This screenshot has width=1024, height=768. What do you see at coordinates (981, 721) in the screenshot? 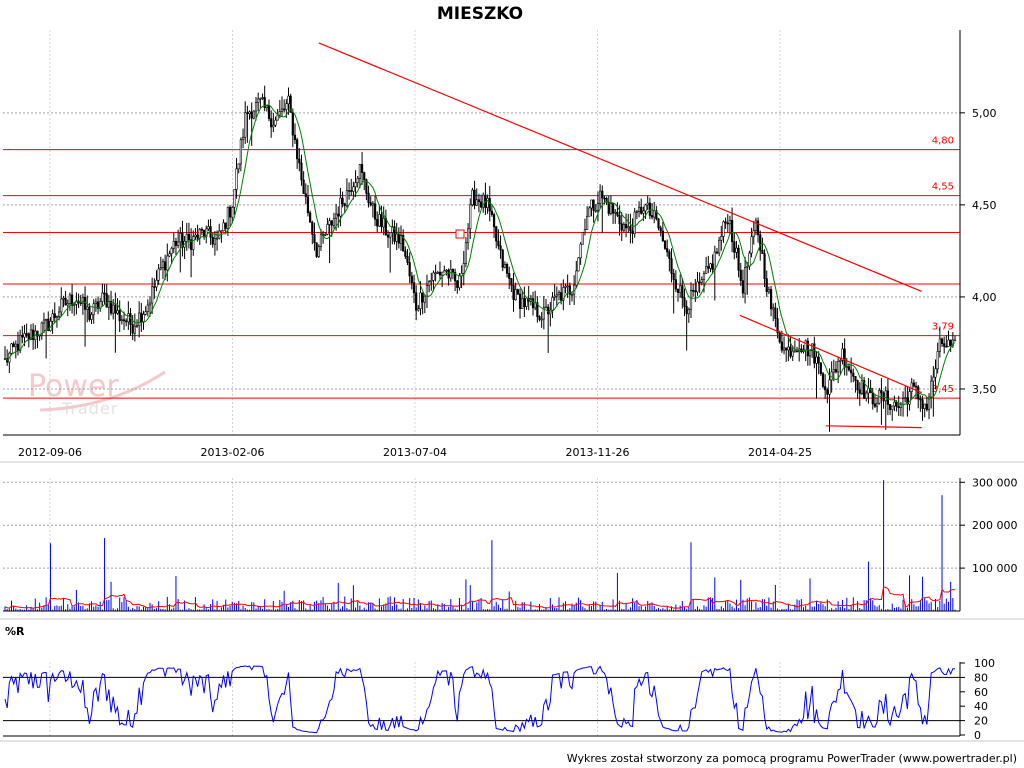
I see `y-tick-label: 20` at bounding box center [981, 721].